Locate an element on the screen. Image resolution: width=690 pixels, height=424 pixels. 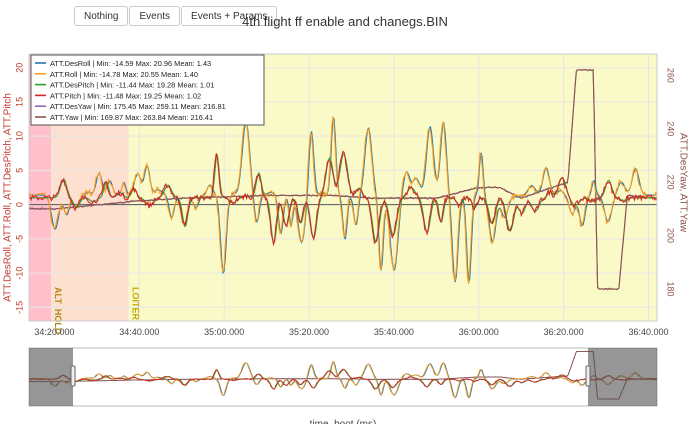
range-slider-frame is located at coordinates (343, 377).